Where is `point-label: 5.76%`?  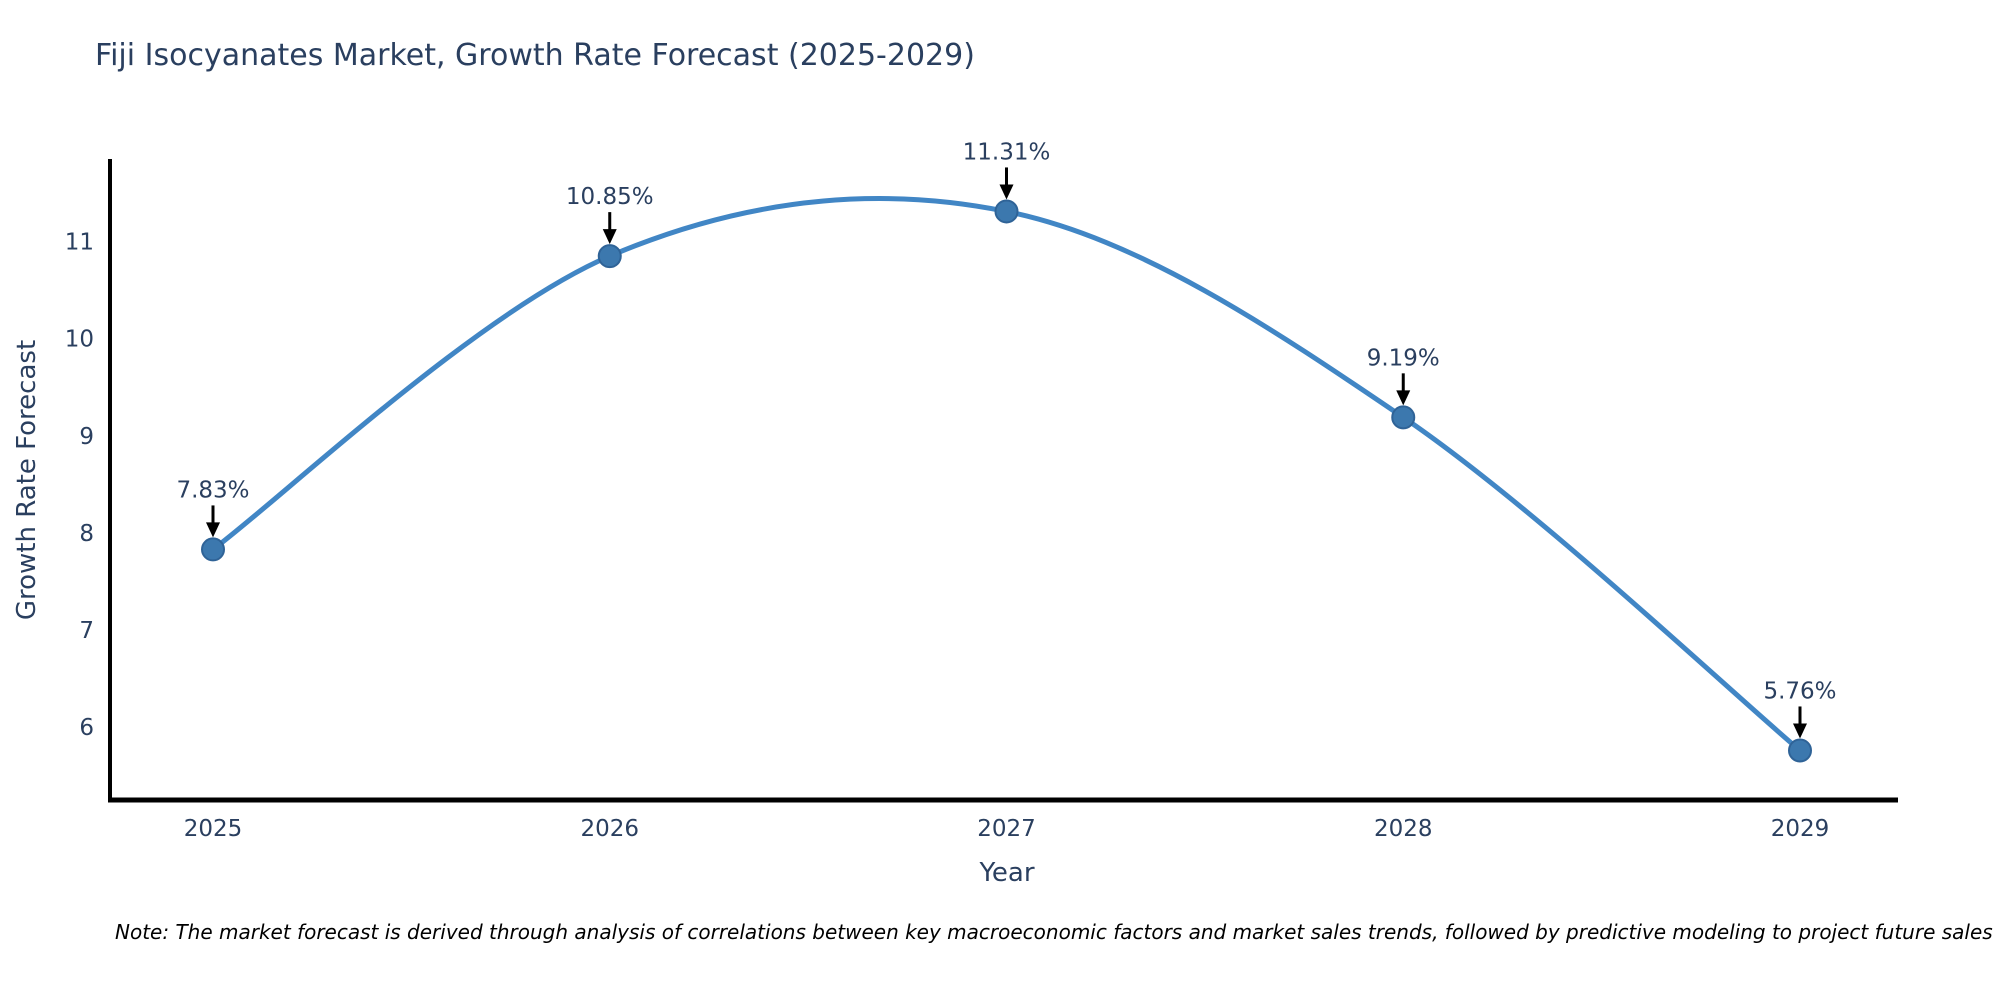
point-label: 5.76% is located at coordinates (1799, 691).